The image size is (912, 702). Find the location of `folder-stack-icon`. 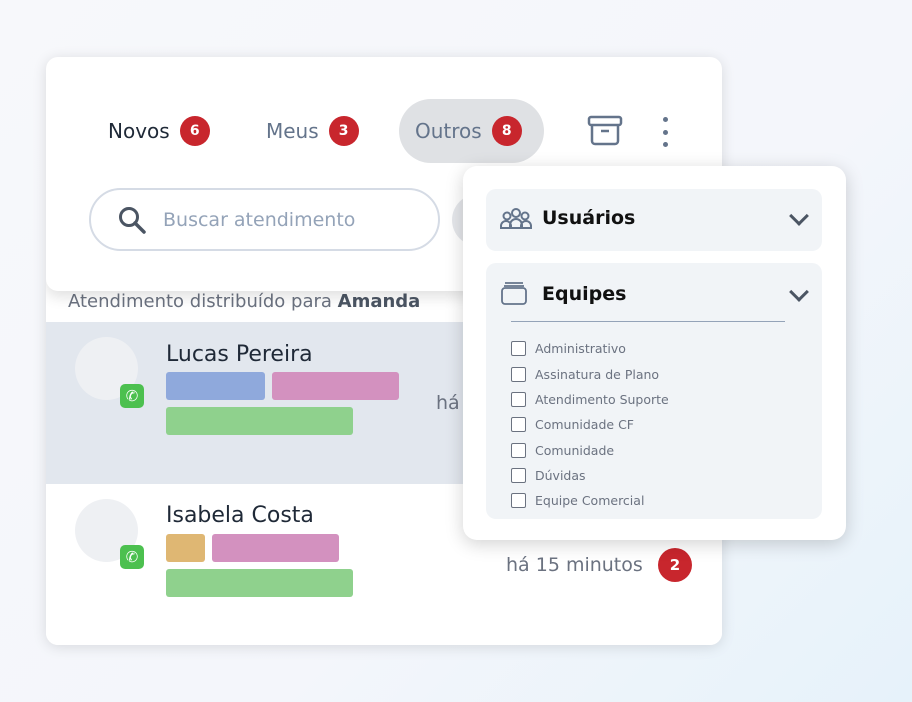

folder-stack-icon is located at coordinates (514, 293).